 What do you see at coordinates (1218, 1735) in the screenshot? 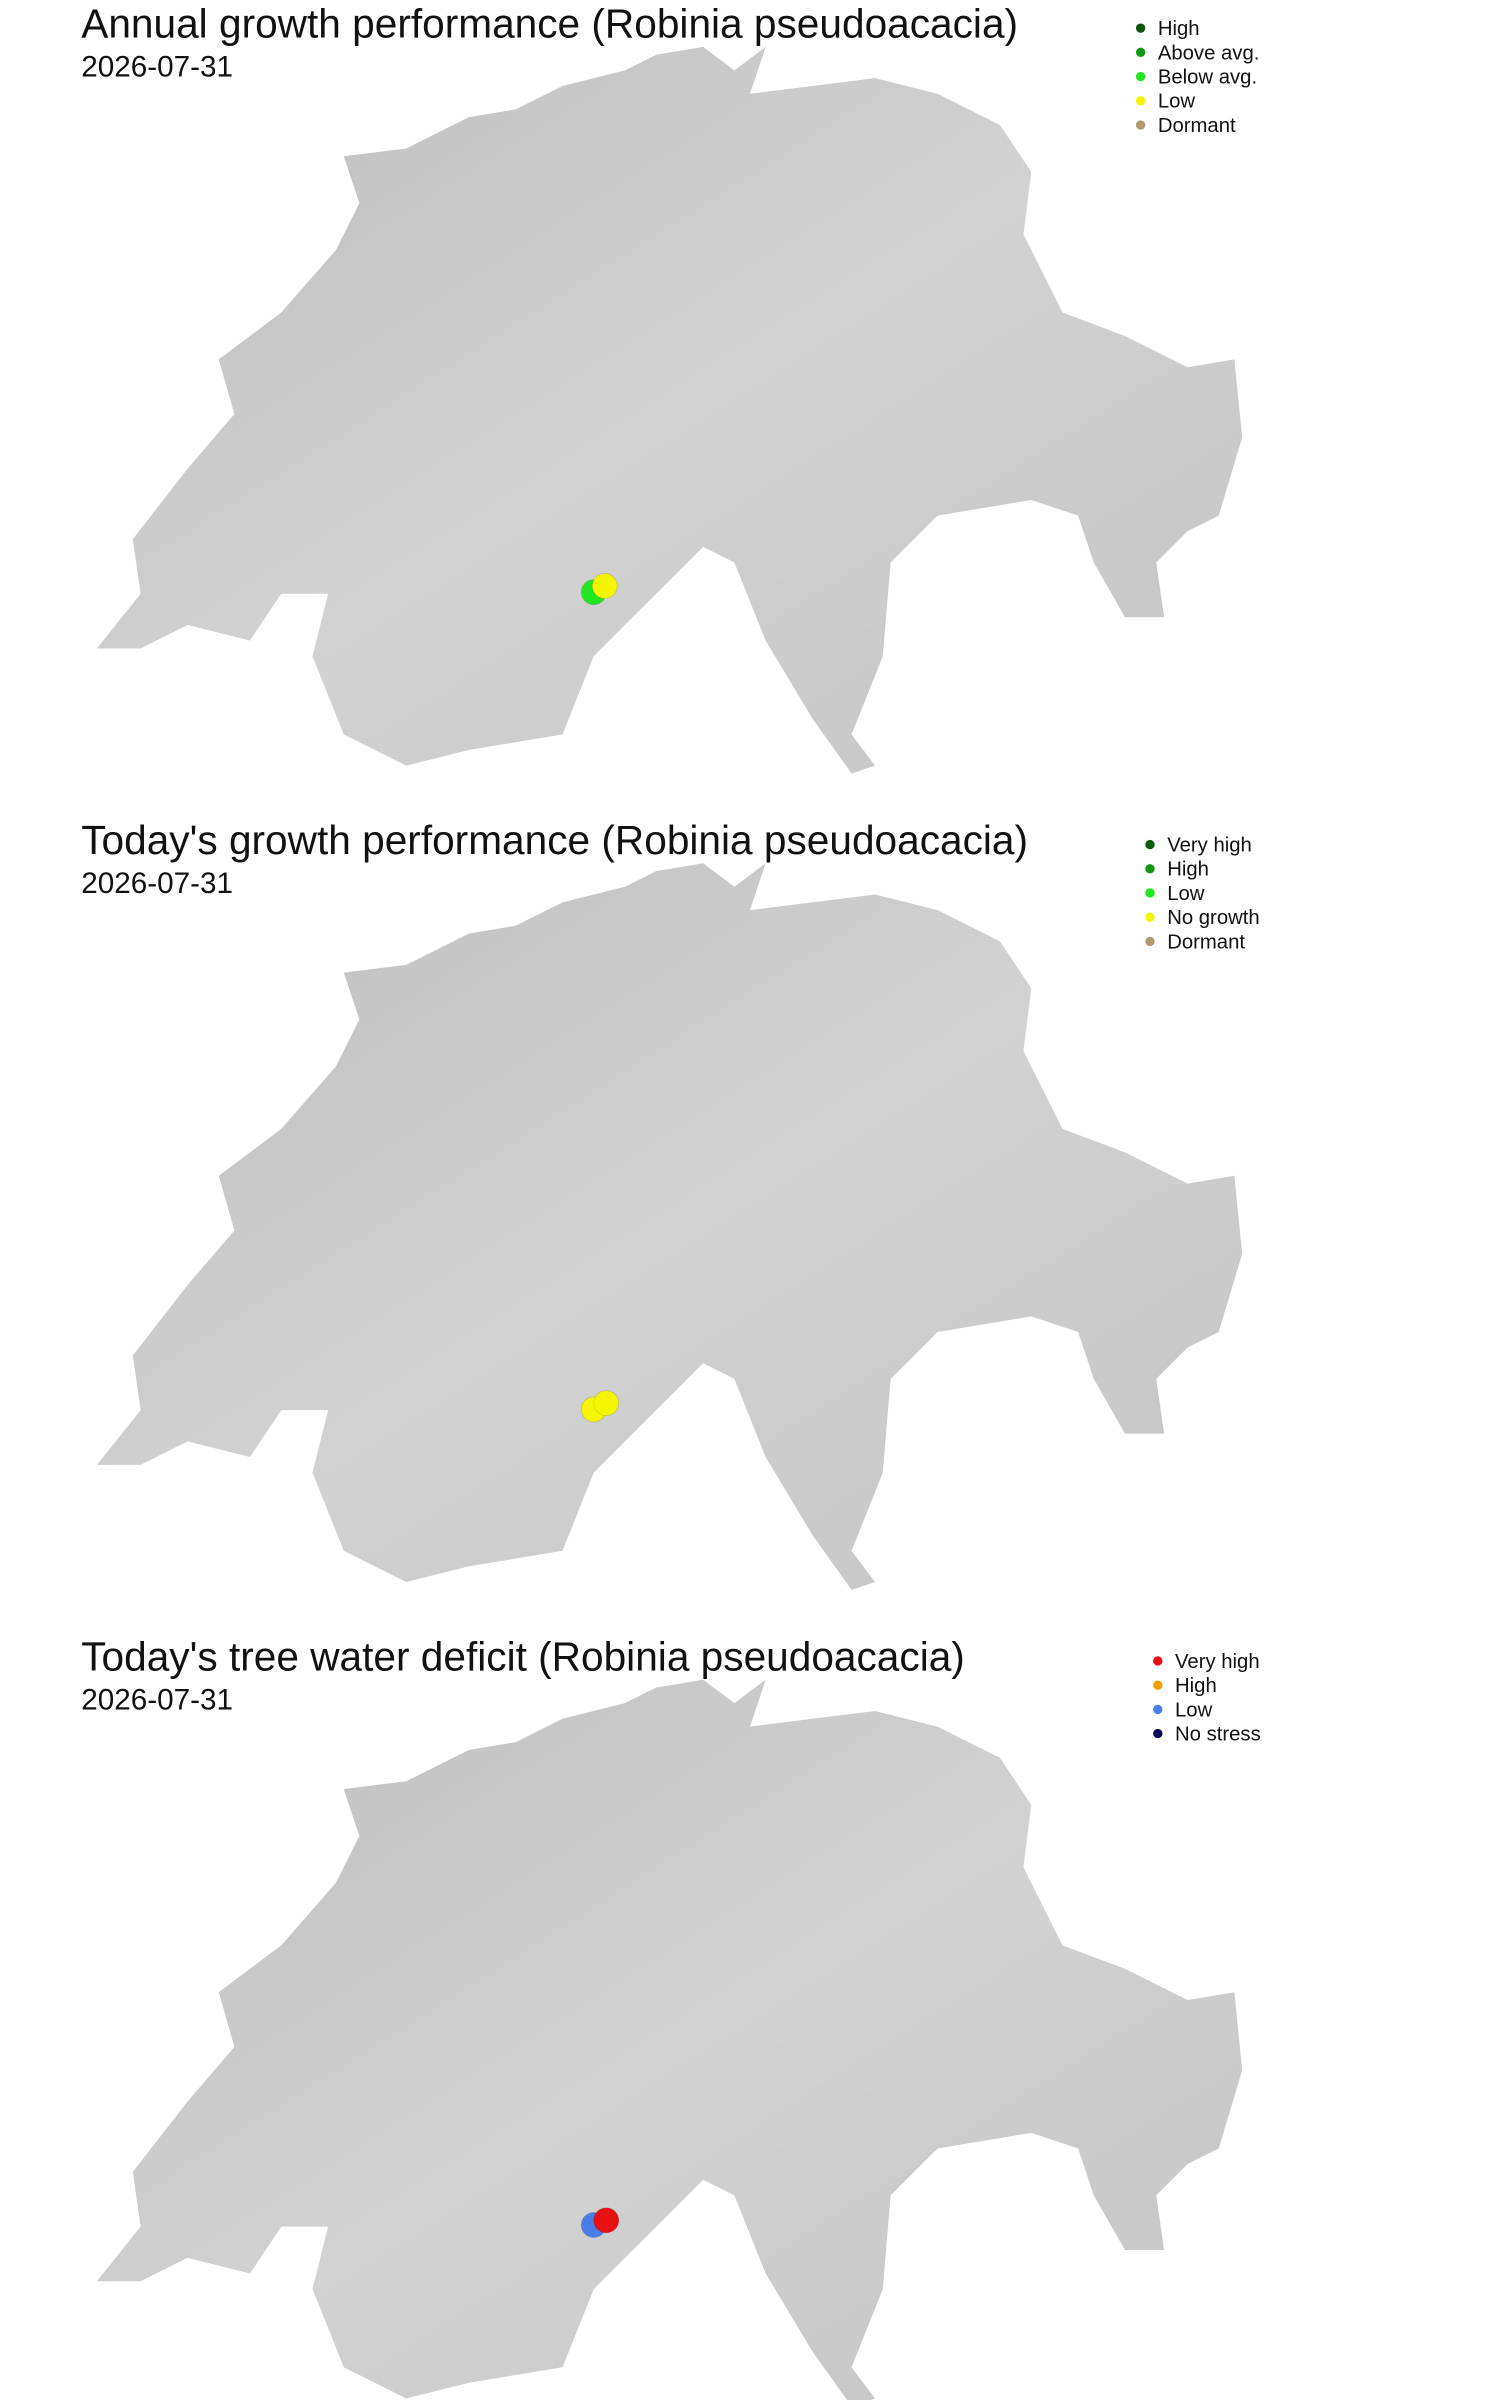
I see `legend-label: No stress` at bounding box center [1218, 1735].